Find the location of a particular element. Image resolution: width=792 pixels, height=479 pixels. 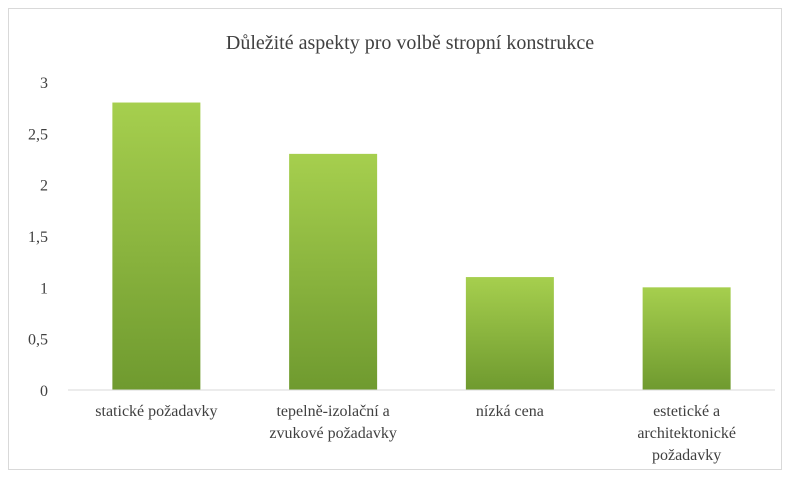

x-category-label: estetické a architektonické požadavky is located at coordinates (686, 433).